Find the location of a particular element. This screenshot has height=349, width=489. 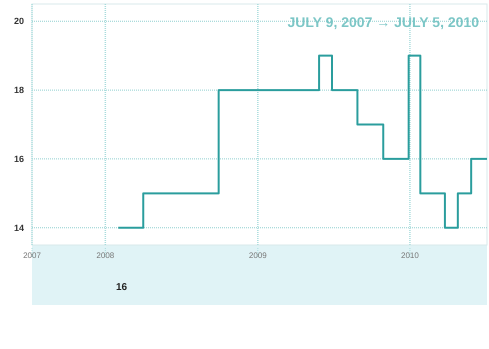

text: JULY 9, 2007 → JULY 5, 2010 is located at coordinates (384, 22).